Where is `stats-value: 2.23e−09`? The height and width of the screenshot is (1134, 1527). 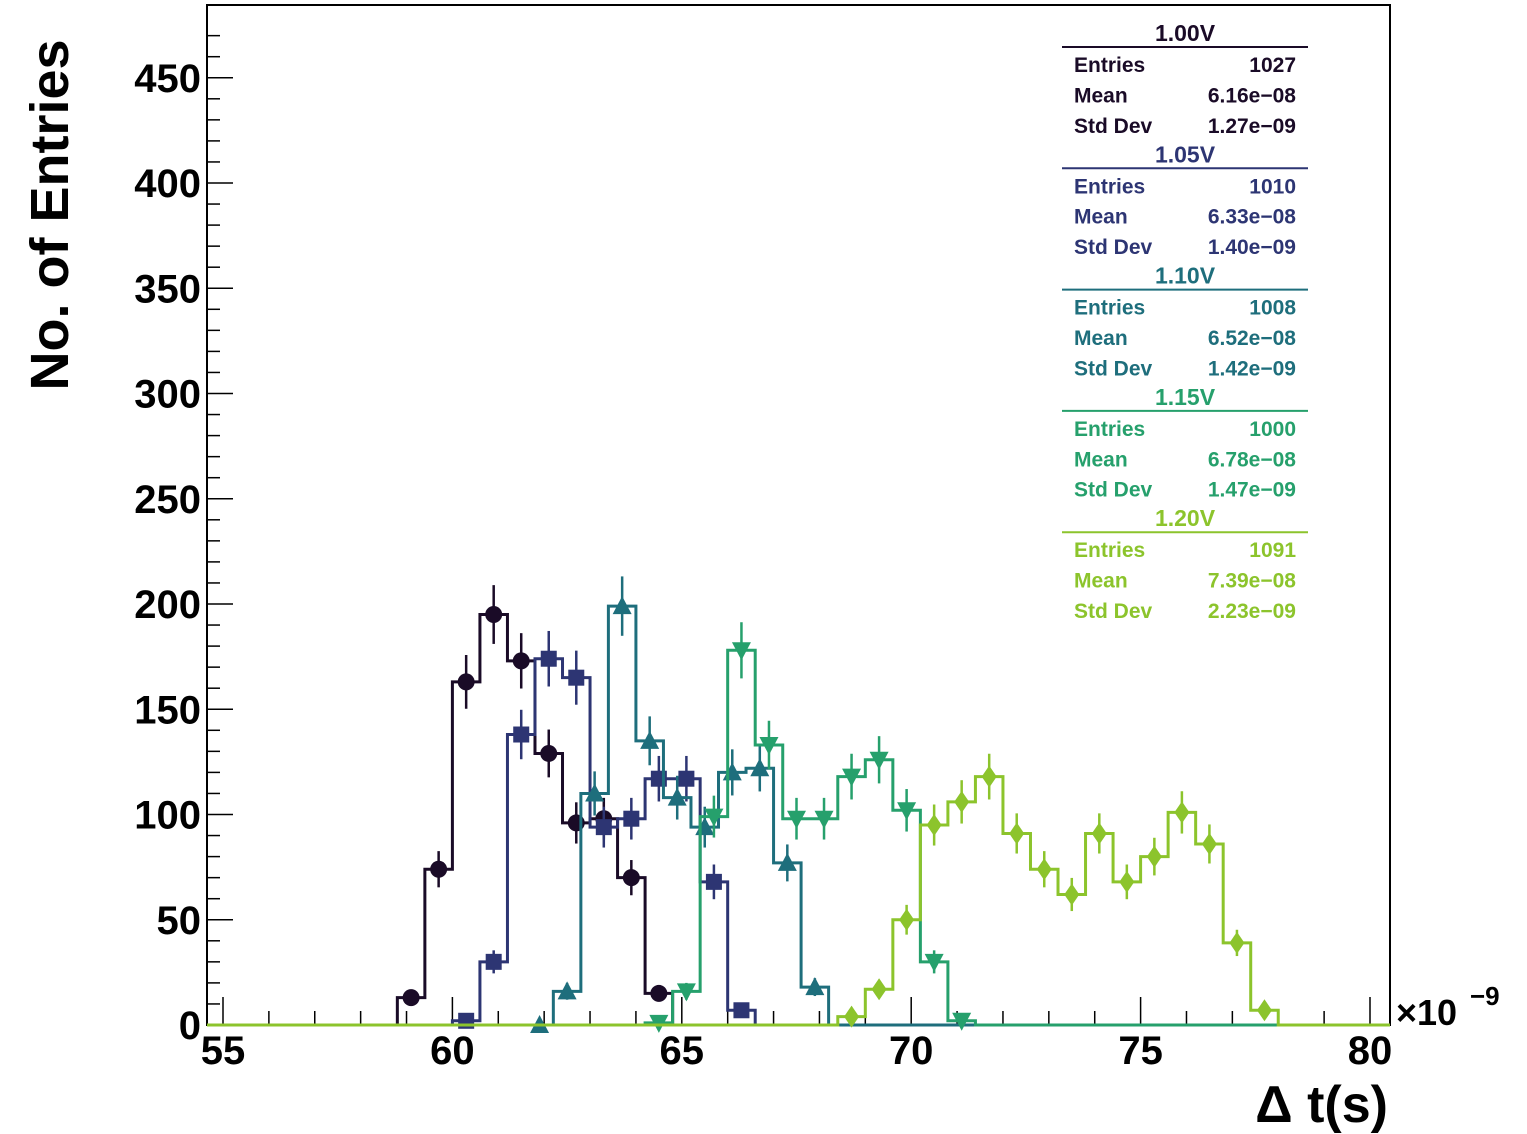 stats-value: 2.23e−09 is located at coordinates (1252, 611).